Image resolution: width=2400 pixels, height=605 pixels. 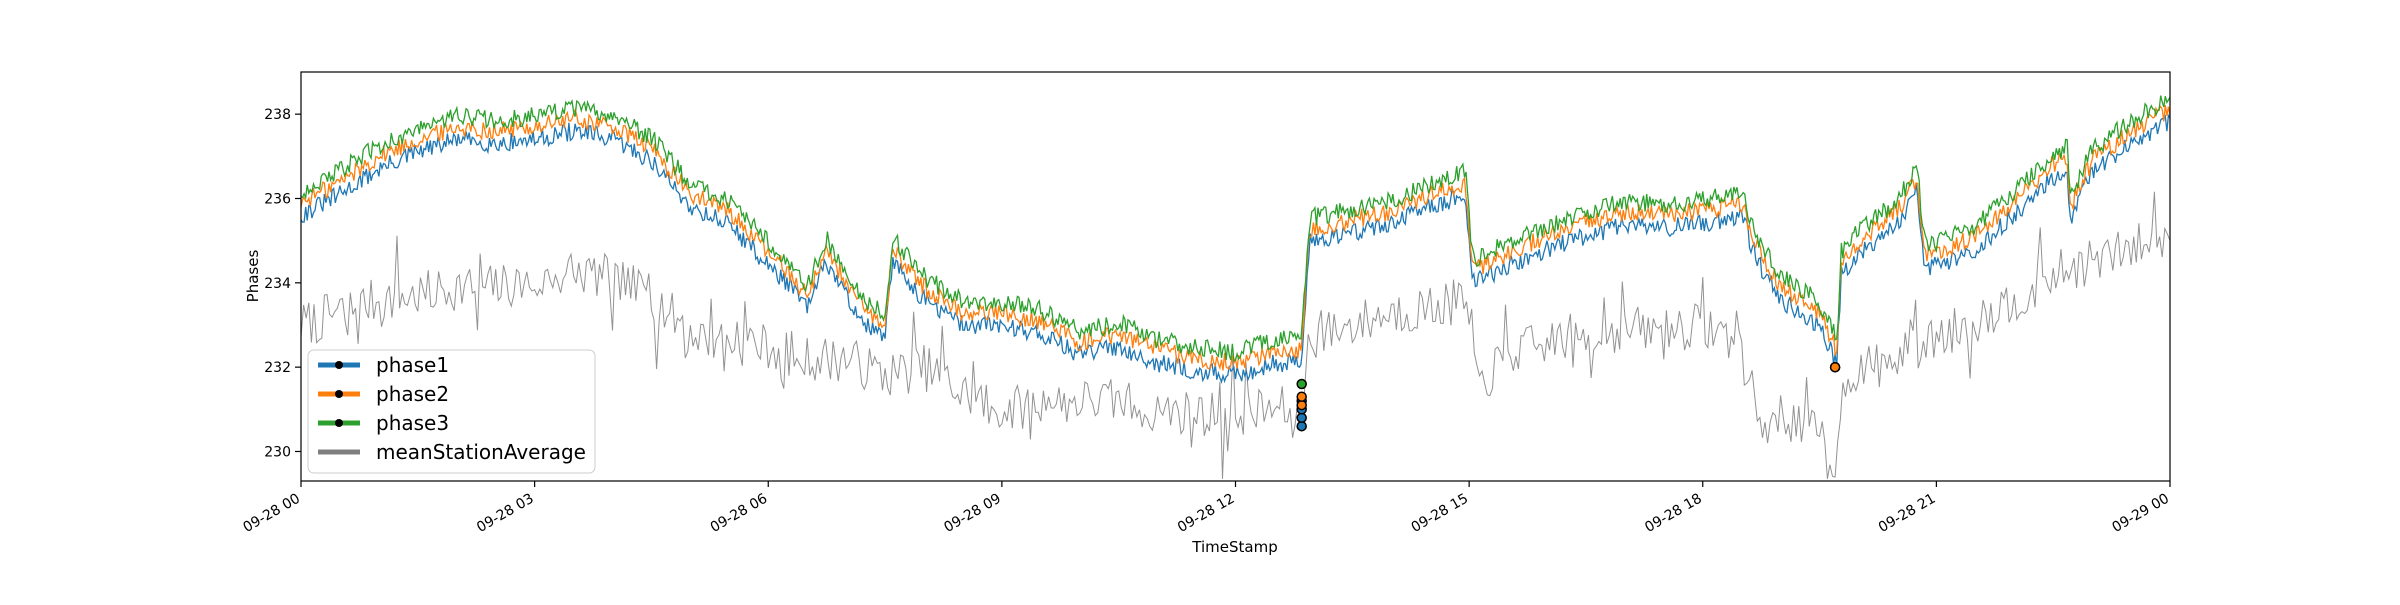 I want to click on legend-label: phase1, so click(x=412, y=365).